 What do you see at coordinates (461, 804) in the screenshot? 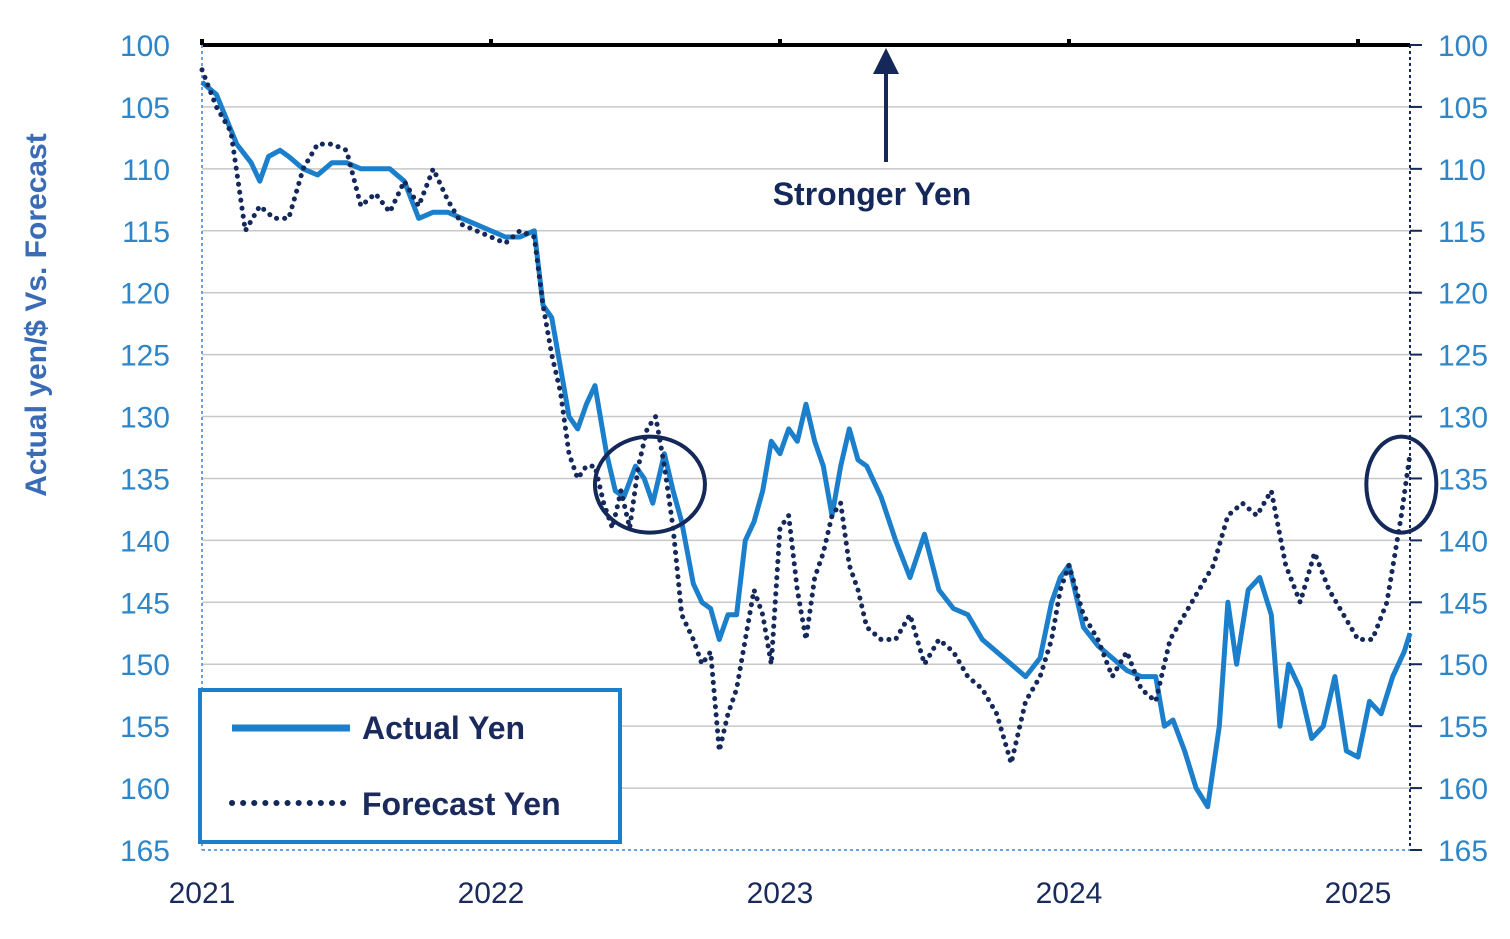
I see `legend-forecast-label: Forecast Yen` at bounding box center [461, 804].